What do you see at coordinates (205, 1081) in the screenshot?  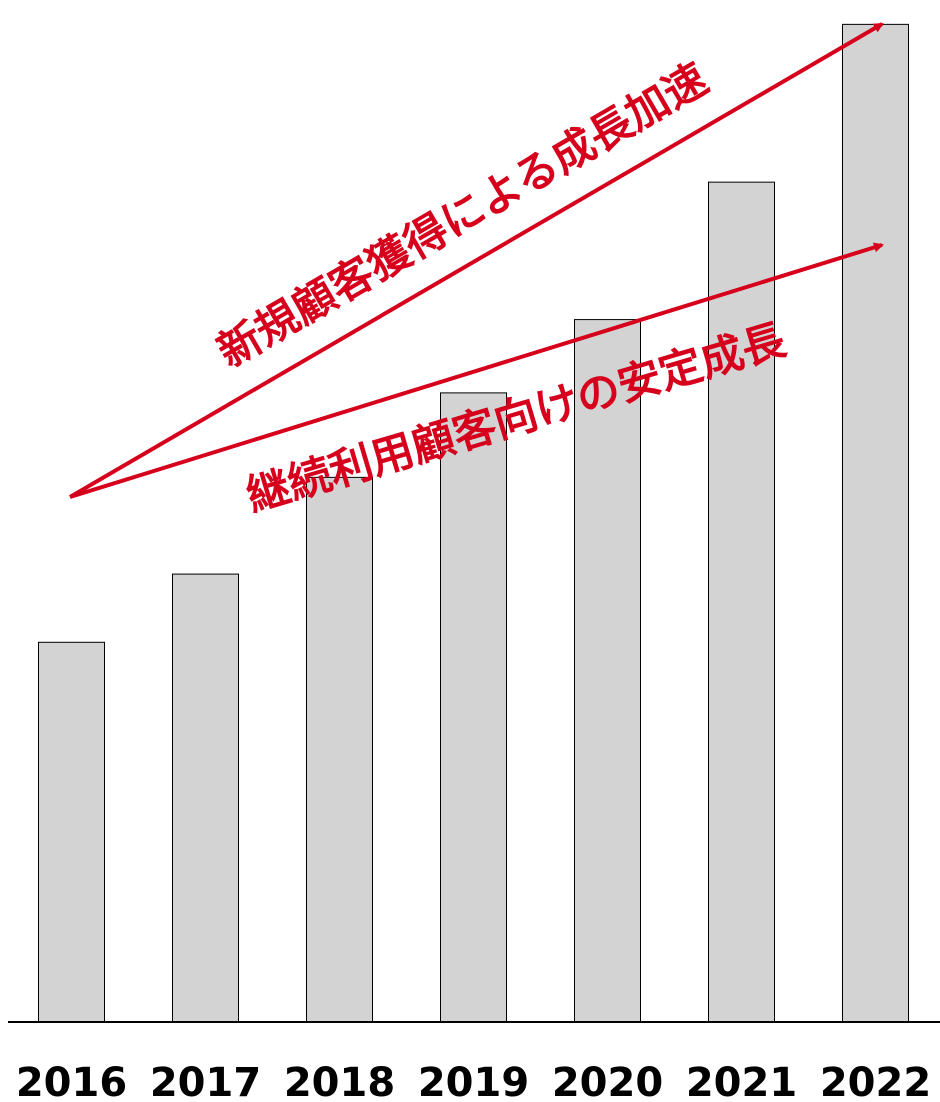 I see `x-tick-label-2017: 2017` at bounding box center [205, 1081].